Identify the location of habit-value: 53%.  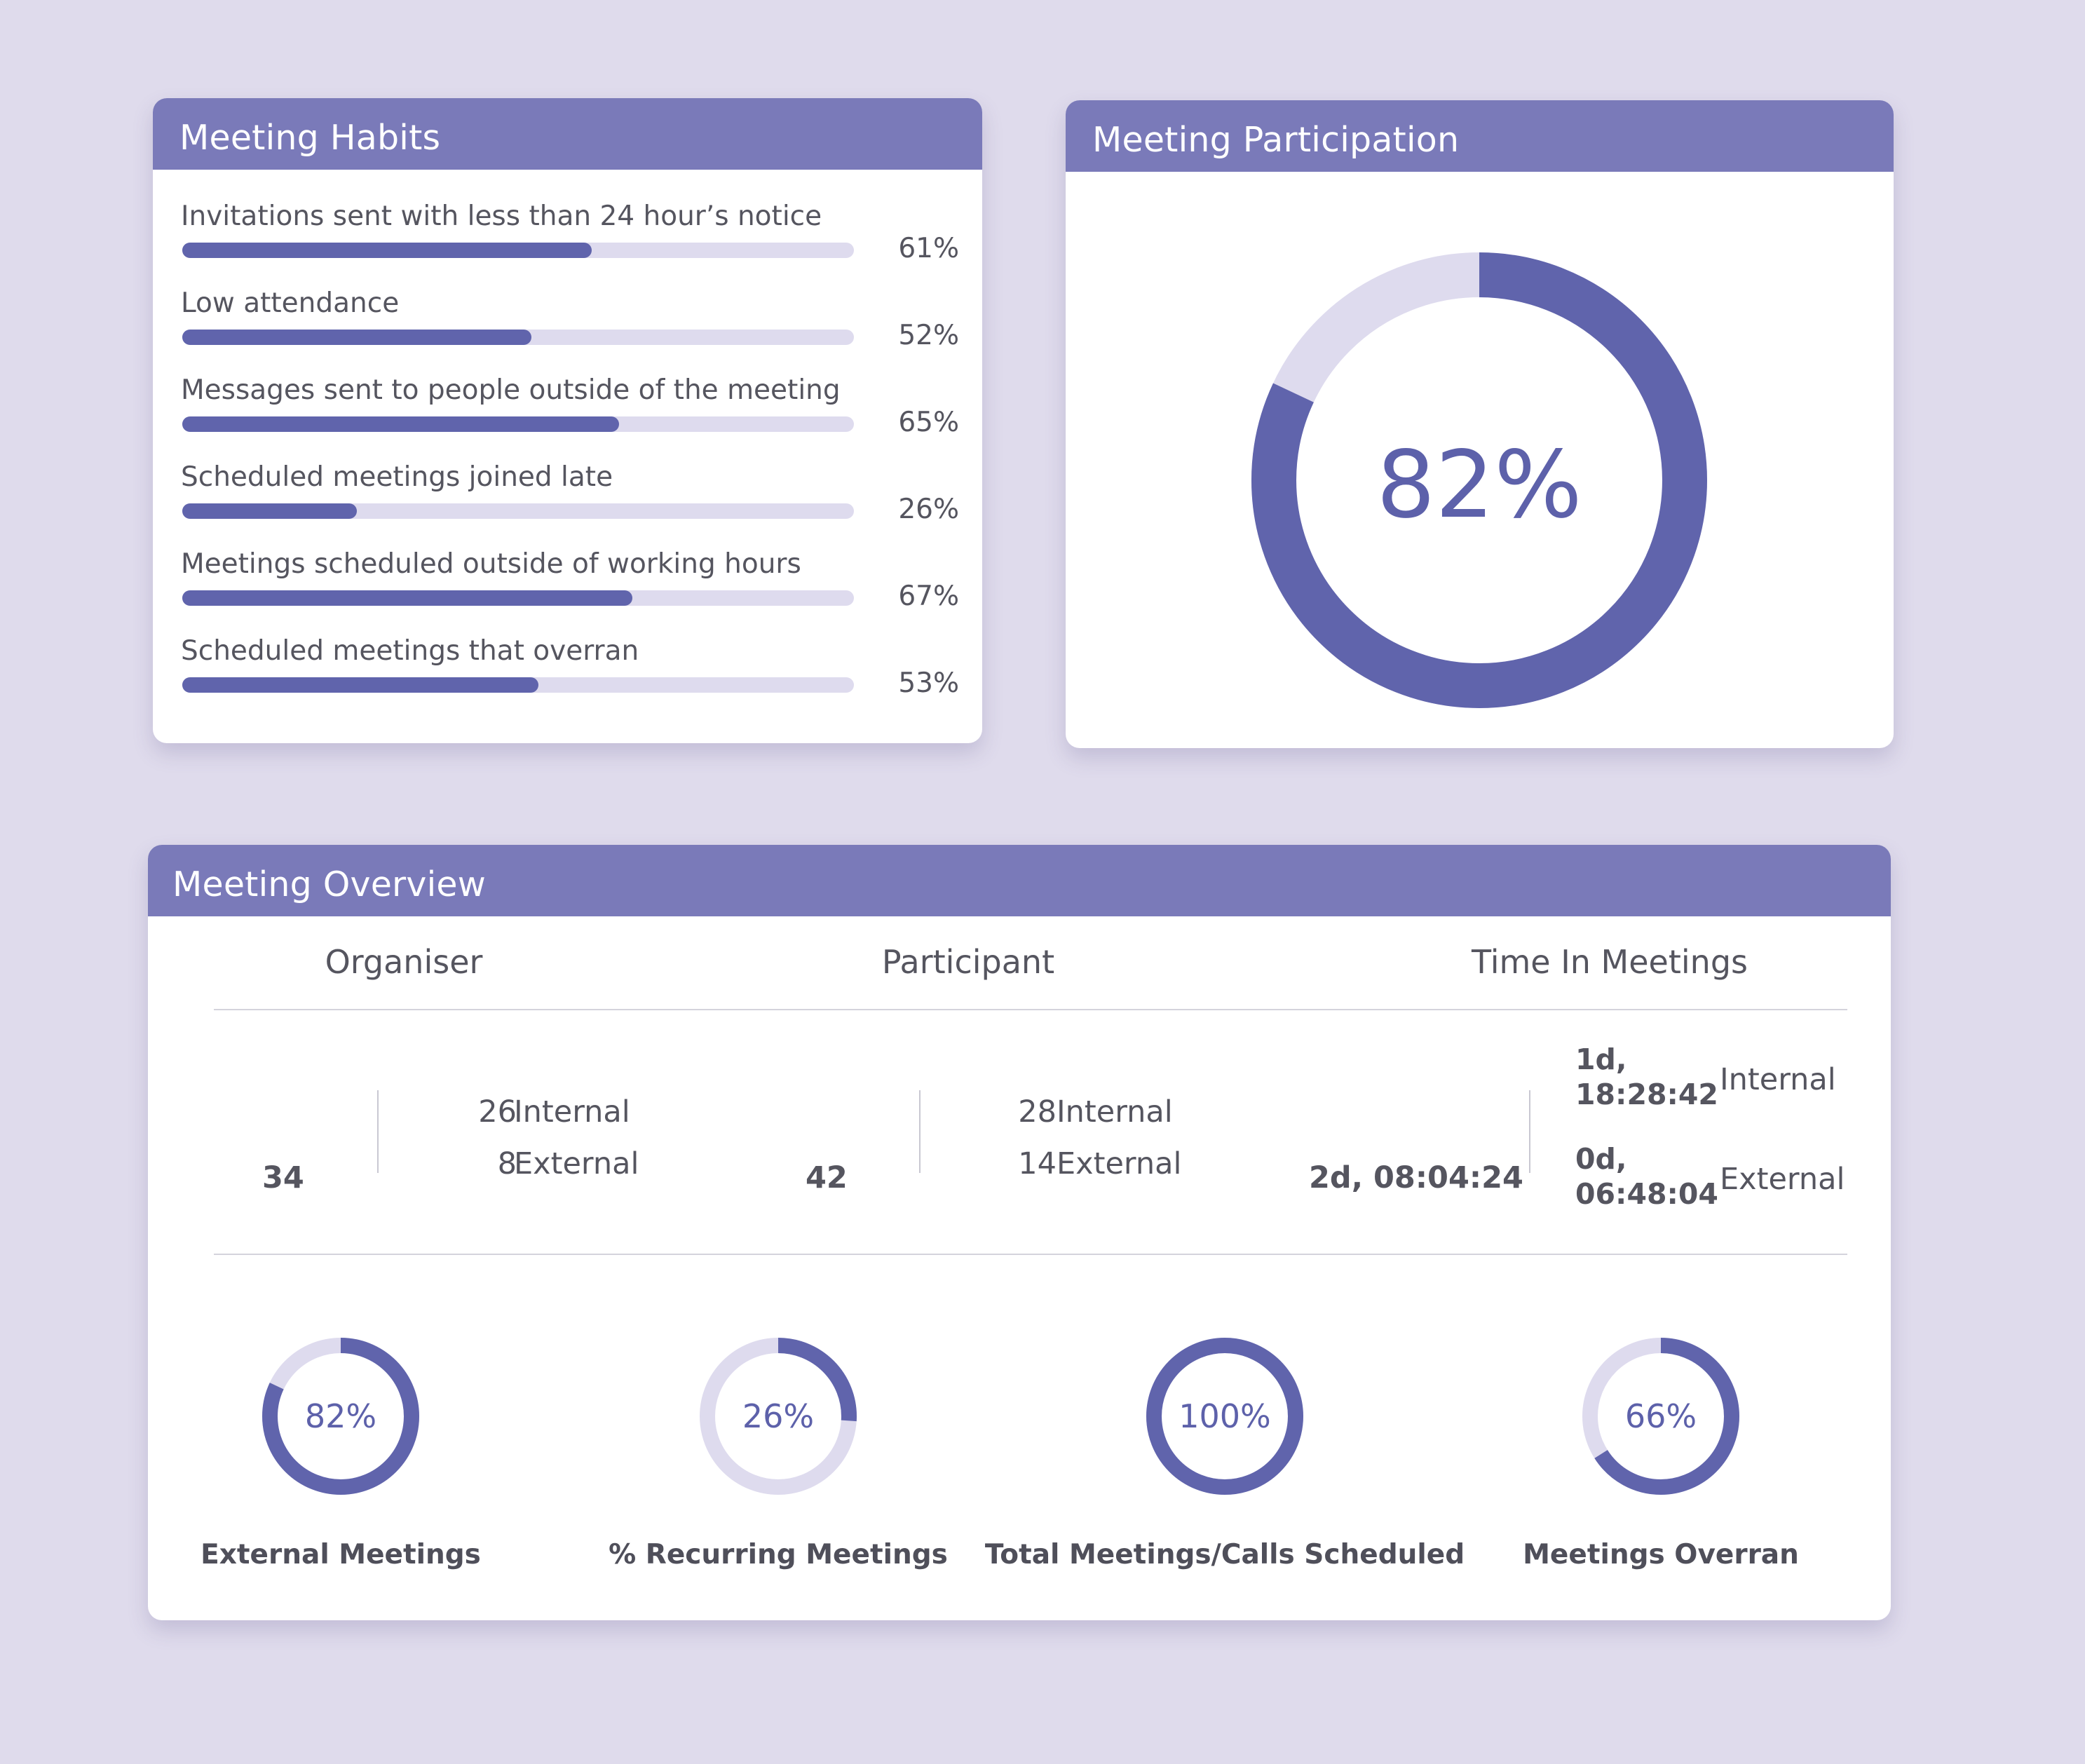
(928, 683).